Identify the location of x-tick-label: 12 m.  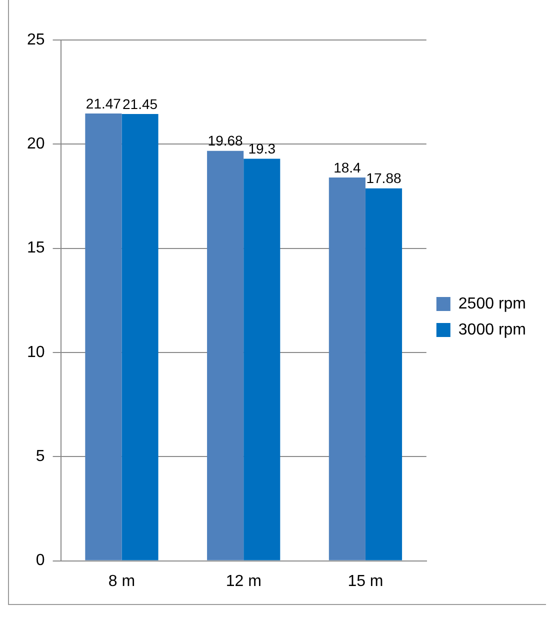
(244, 581).